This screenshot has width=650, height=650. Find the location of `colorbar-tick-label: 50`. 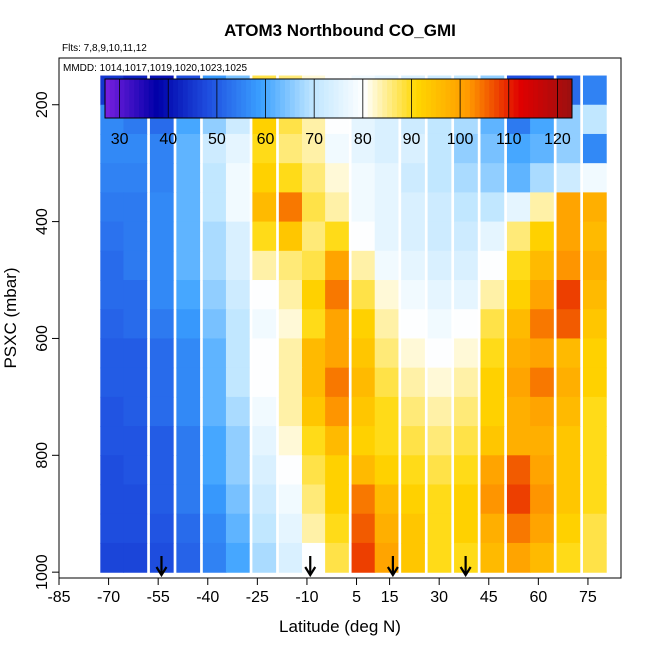

colorbar-tick-label: 50 is located at coordinates (217, 139).